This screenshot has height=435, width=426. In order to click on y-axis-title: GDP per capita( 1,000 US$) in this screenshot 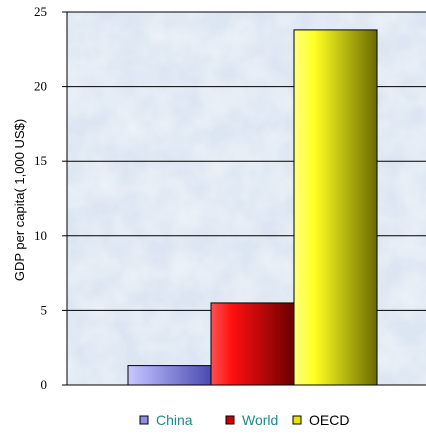, I will do `click(19, 200)`.